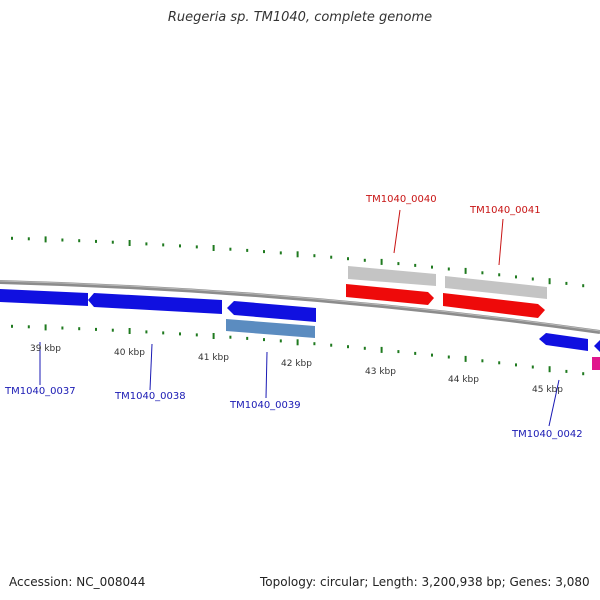  Describe the element at coordinates (547, 434) in the screenshot. I see `gene-label-tm1040-0042: TM1040_0042` at that location.